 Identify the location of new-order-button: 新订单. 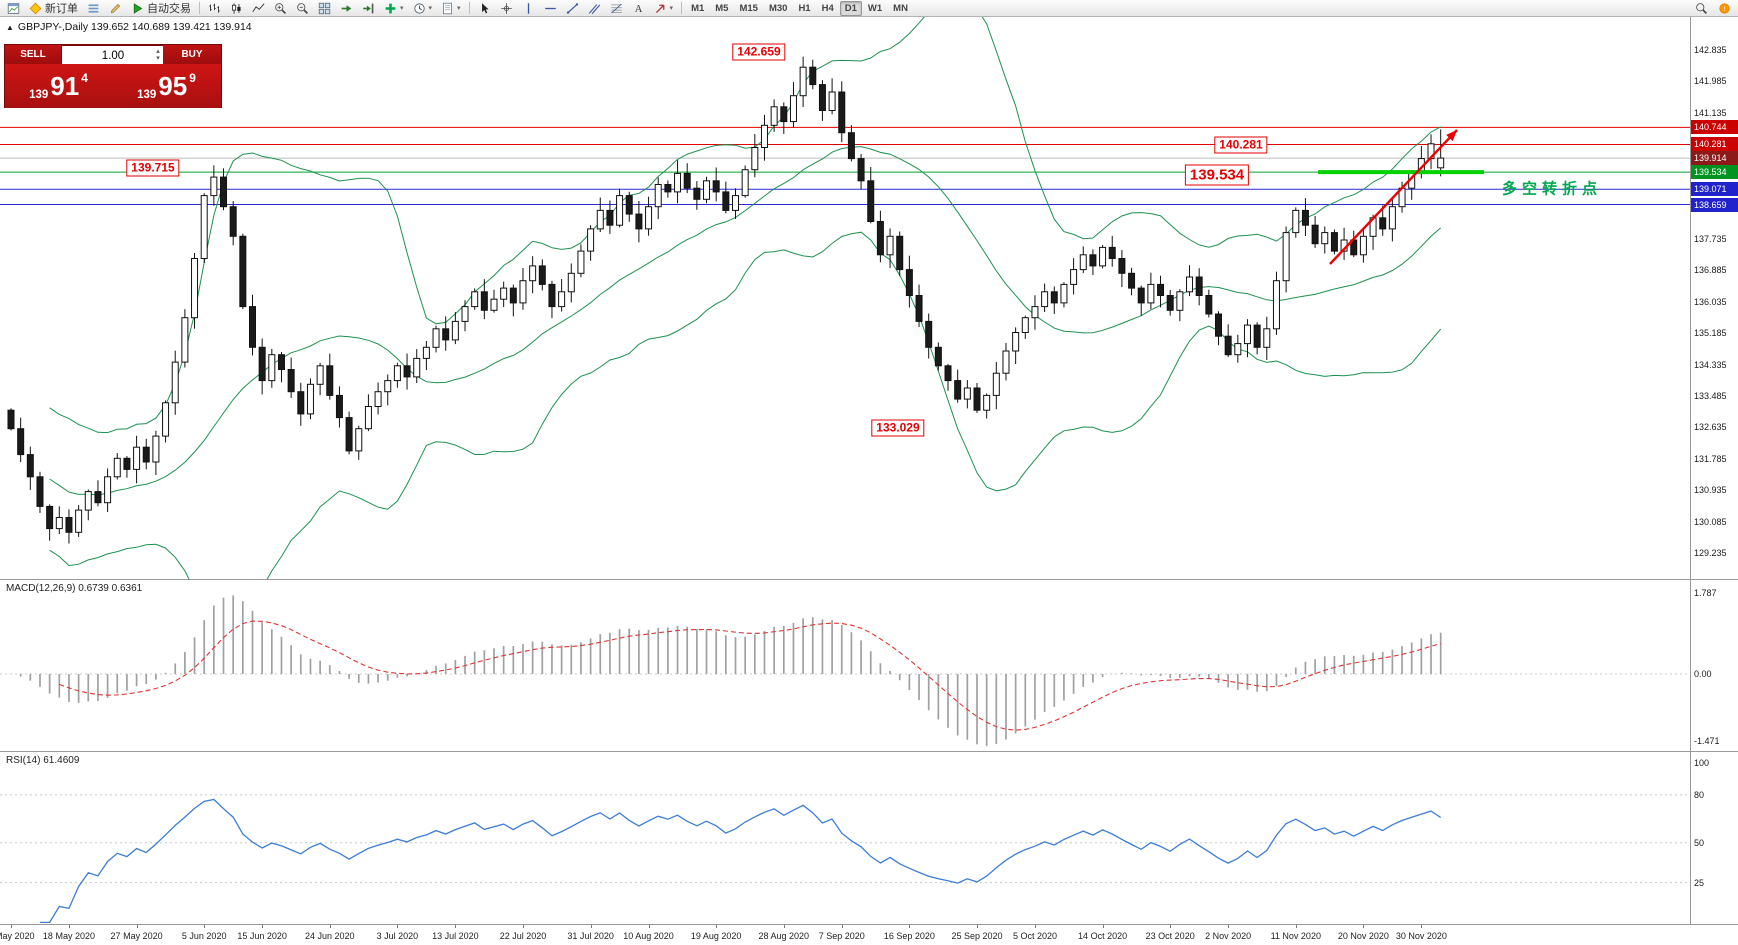
(53, 8).